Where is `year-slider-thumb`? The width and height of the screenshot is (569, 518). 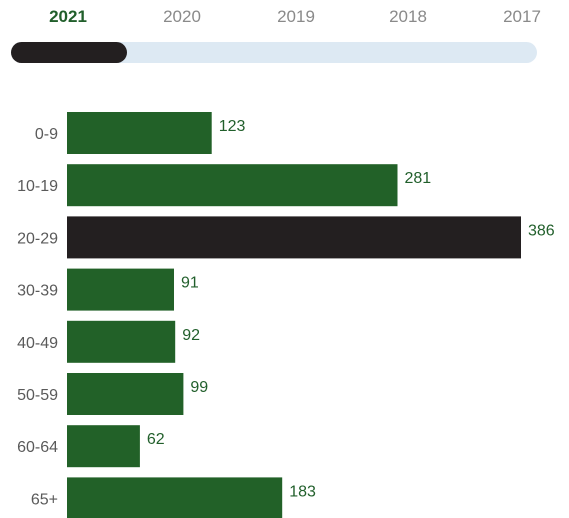 year-slider-thumb is located at coordinates (69, 52).